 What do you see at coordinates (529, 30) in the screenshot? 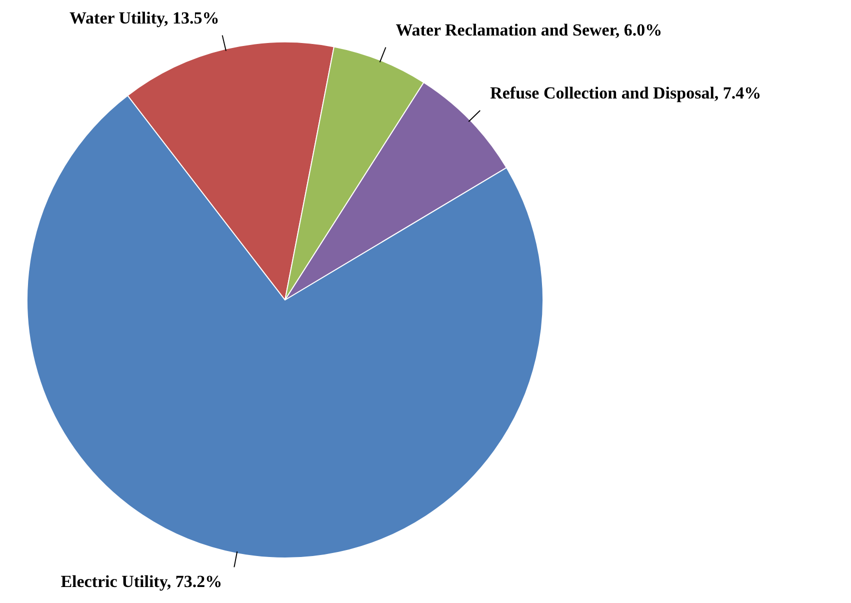
I see `slice-label: Water Reclamation and Sewer, 6.0%` at bounding box center [529, 30].